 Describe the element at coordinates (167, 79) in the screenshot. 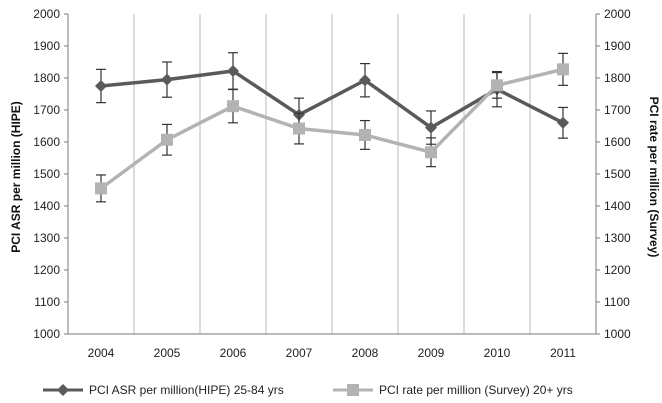

I see `series-1-point-2005` at that location.